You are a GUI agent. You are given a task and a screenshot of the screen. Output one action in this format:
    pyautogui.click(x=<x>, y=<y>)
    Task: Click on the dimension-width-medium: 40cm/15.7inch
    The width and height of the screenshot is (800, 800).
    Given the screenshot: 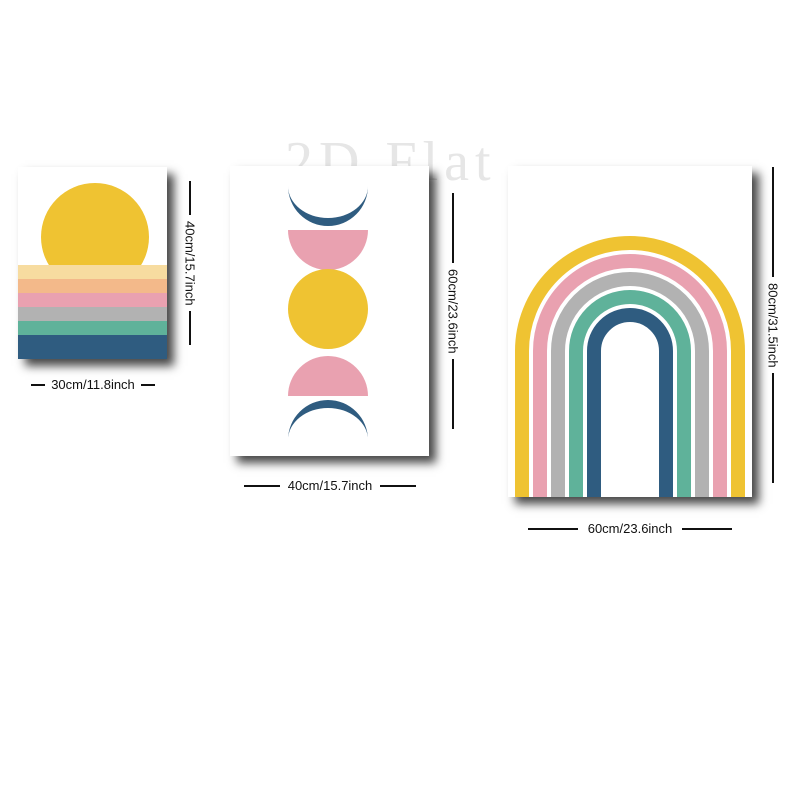 What is the action you would take?
    pyautogui.click(x=330, y=485)
    